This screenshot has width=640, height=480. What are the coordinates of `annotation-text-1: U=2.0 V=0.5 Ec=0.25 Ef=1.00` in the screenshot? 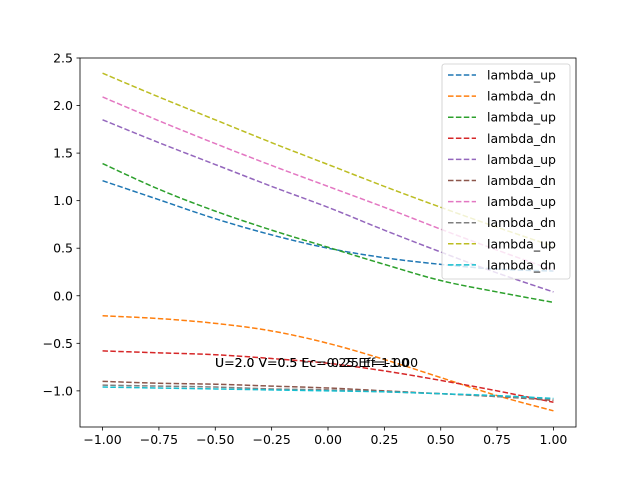 It's located at (312, 362).